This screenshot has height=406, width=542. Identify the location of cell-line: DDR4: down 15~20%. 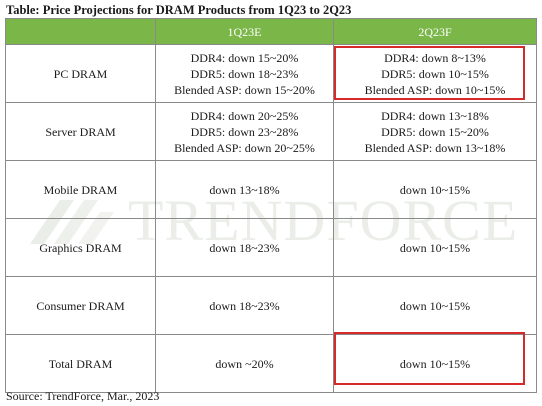
(244, 57).